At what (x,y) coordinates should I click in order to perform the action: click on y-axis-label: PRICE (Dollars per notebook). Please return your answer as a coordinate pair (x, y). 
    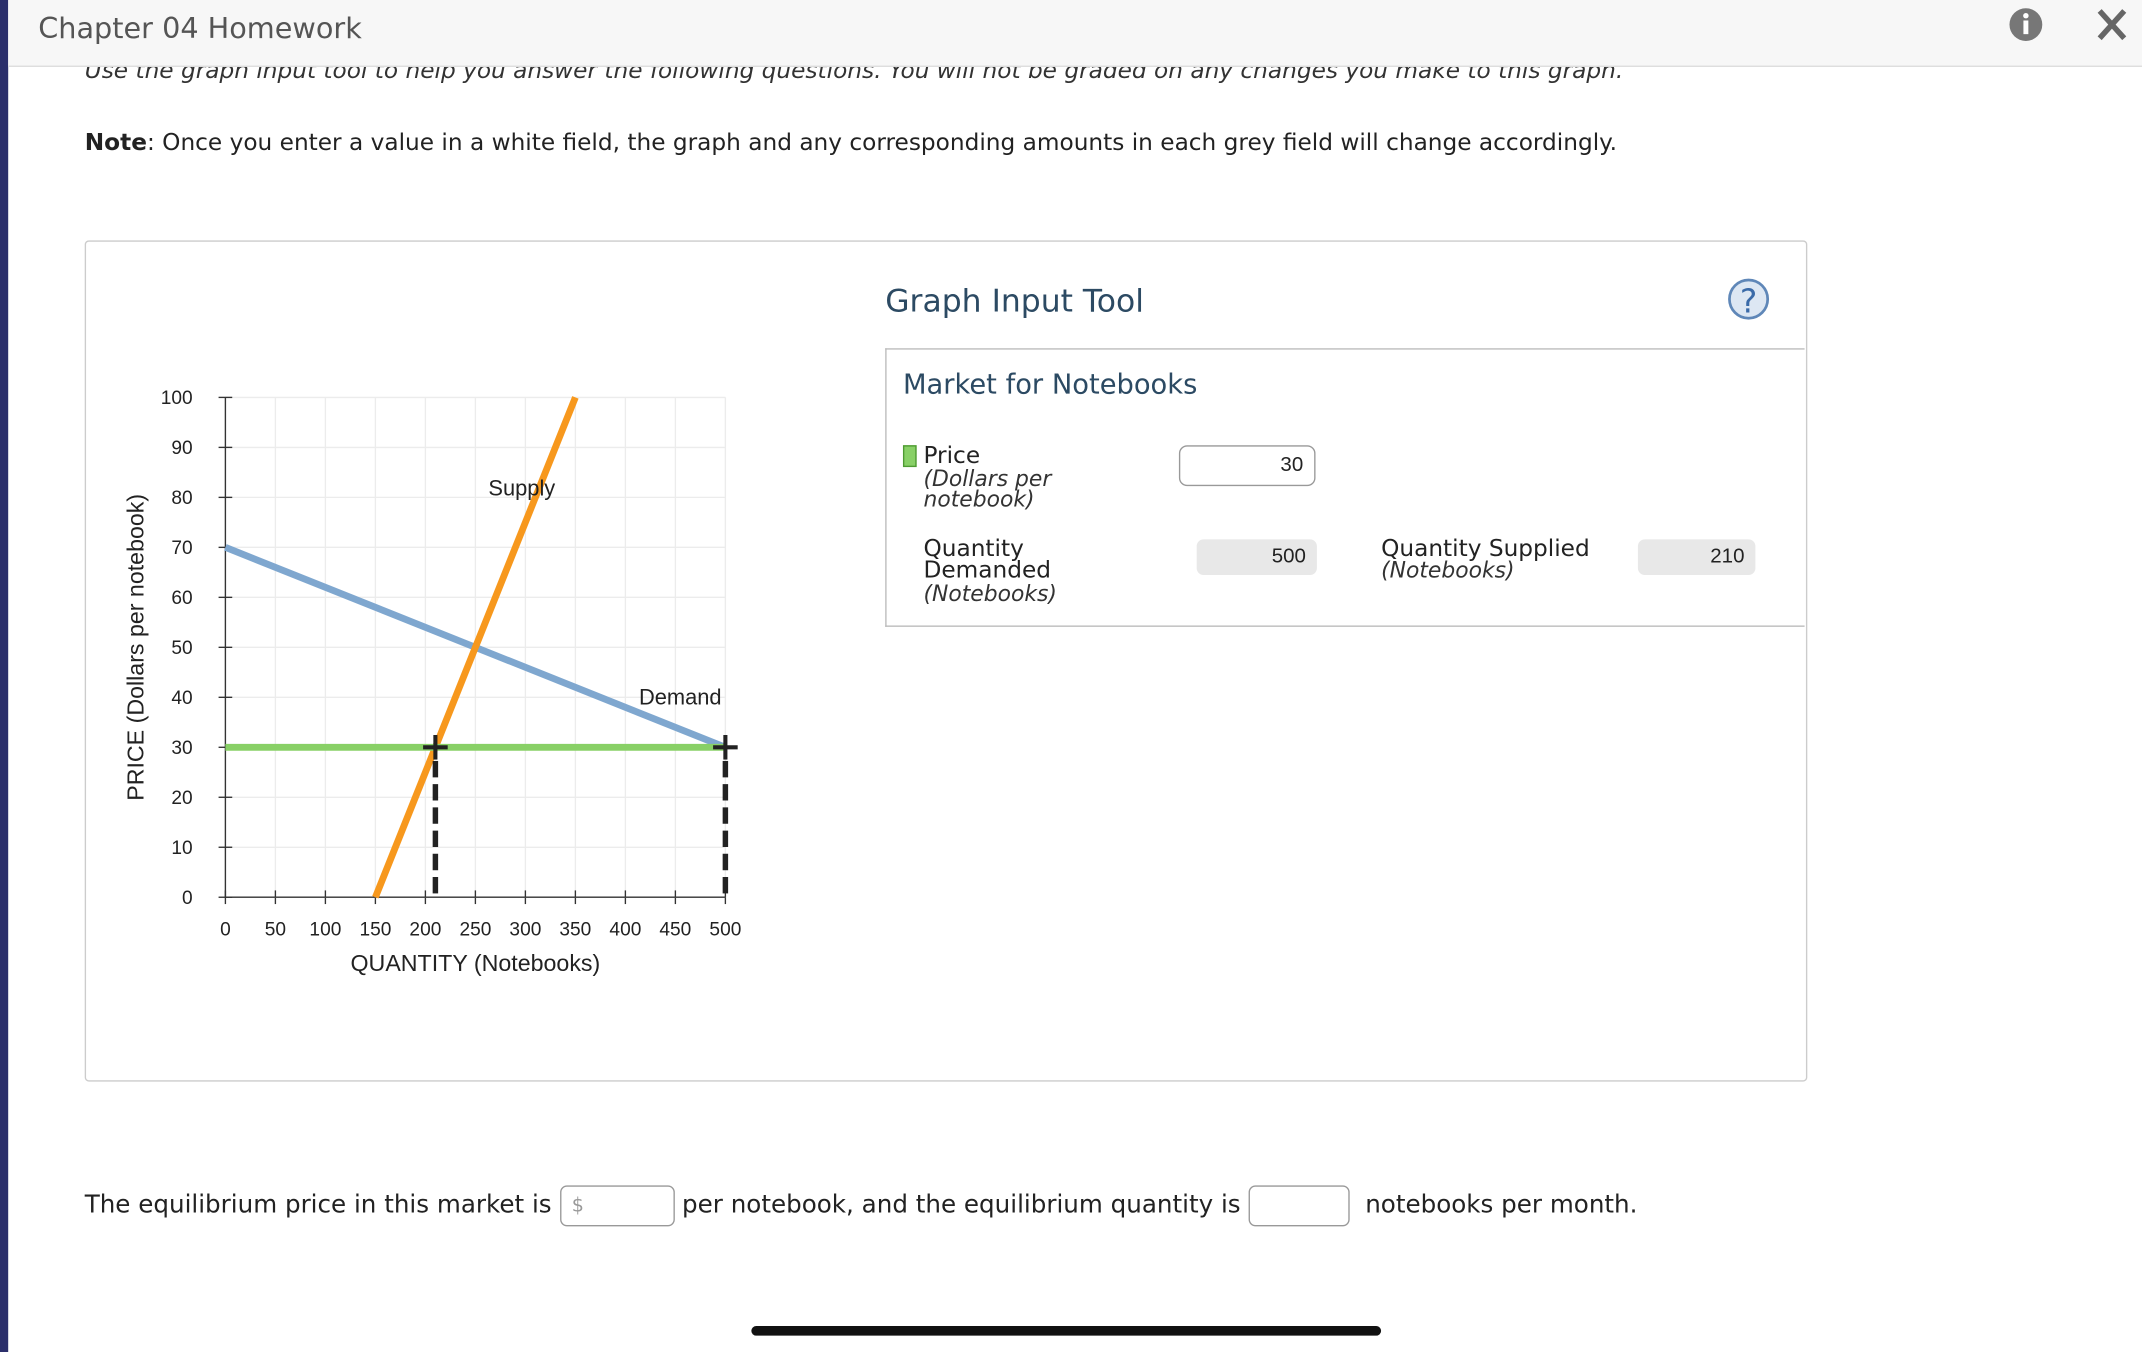
    Looking at the image, I should click on (135, 647).